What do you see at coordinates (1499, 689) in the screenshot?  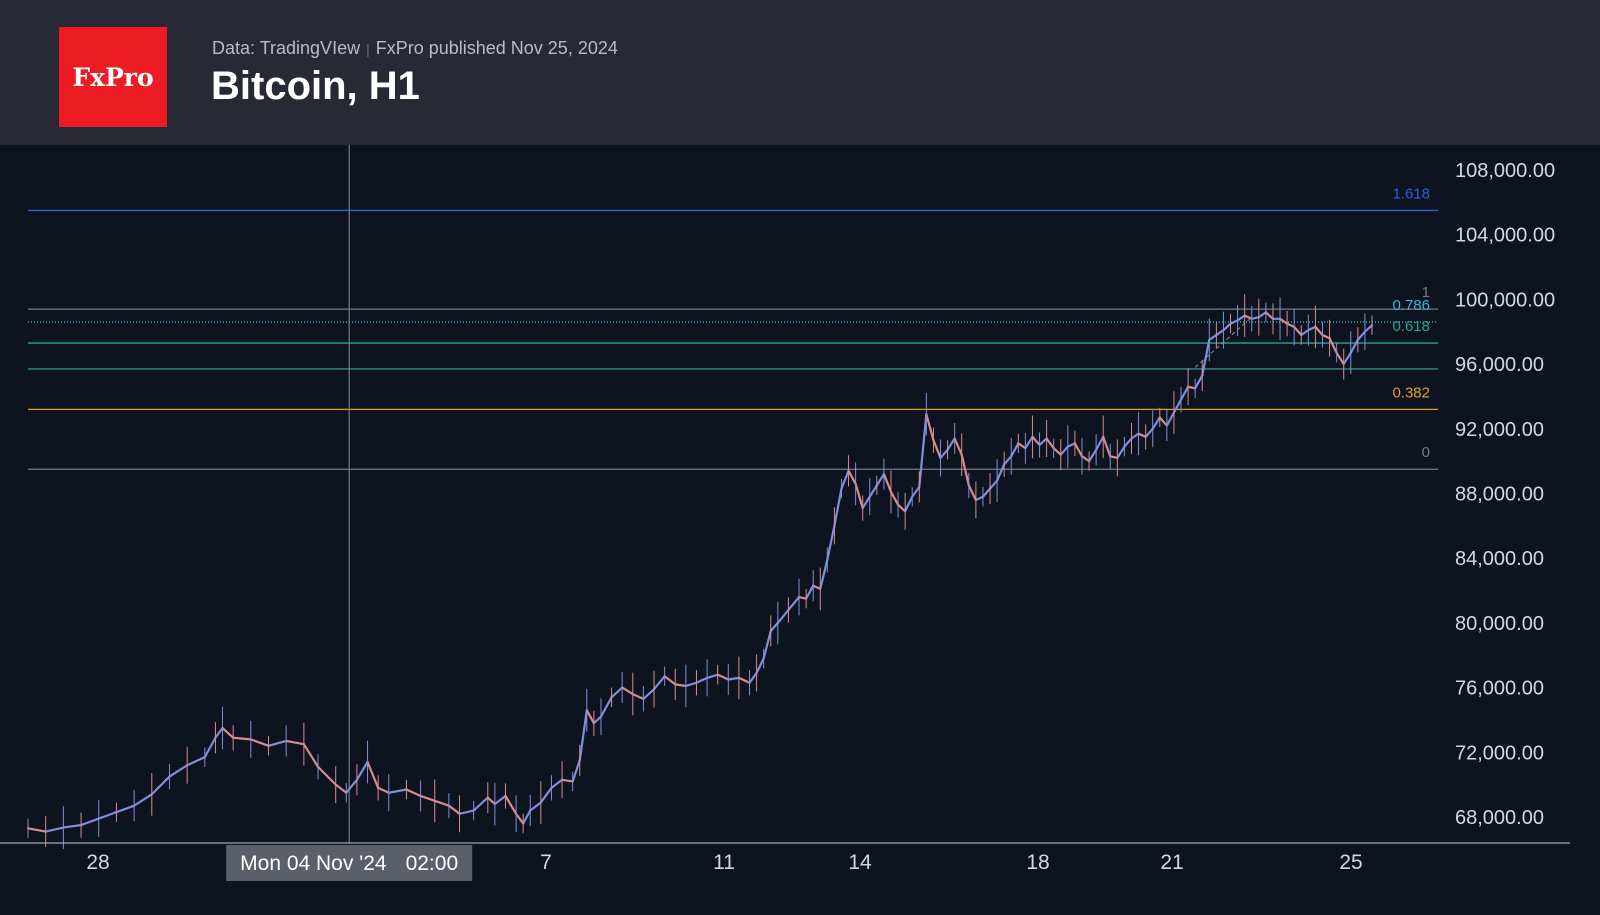 I see `y-tick-label: 76,000.00` at bounding box center [1499, 689].